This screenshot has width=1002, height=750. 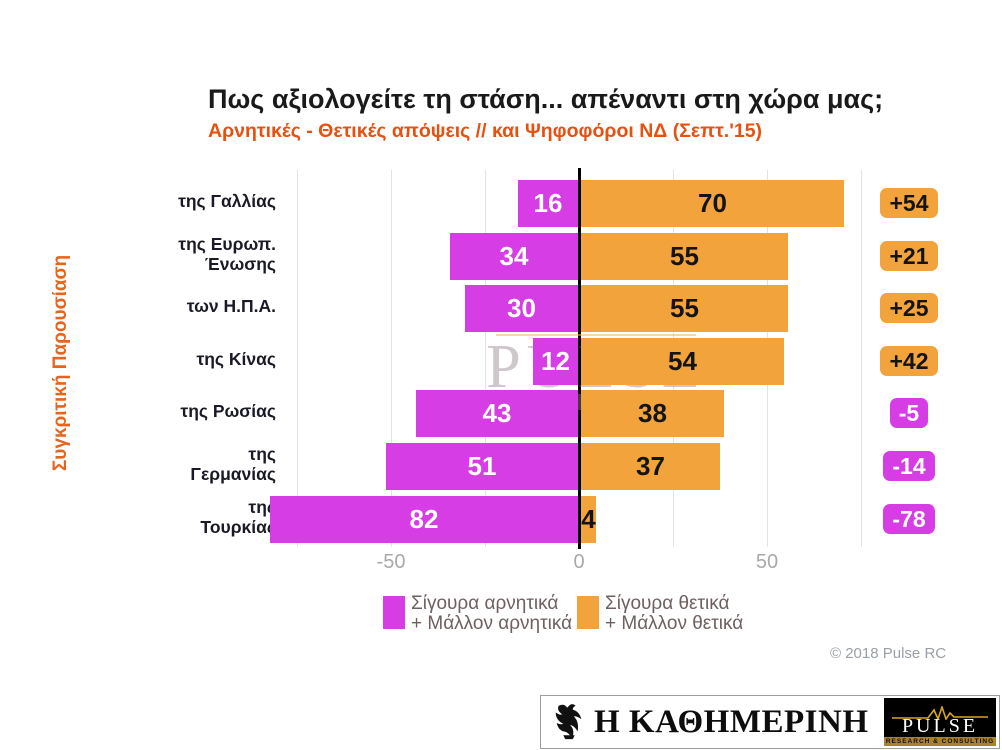 I want to click on bar-value-positive: 37, so click(x=650, y=466).